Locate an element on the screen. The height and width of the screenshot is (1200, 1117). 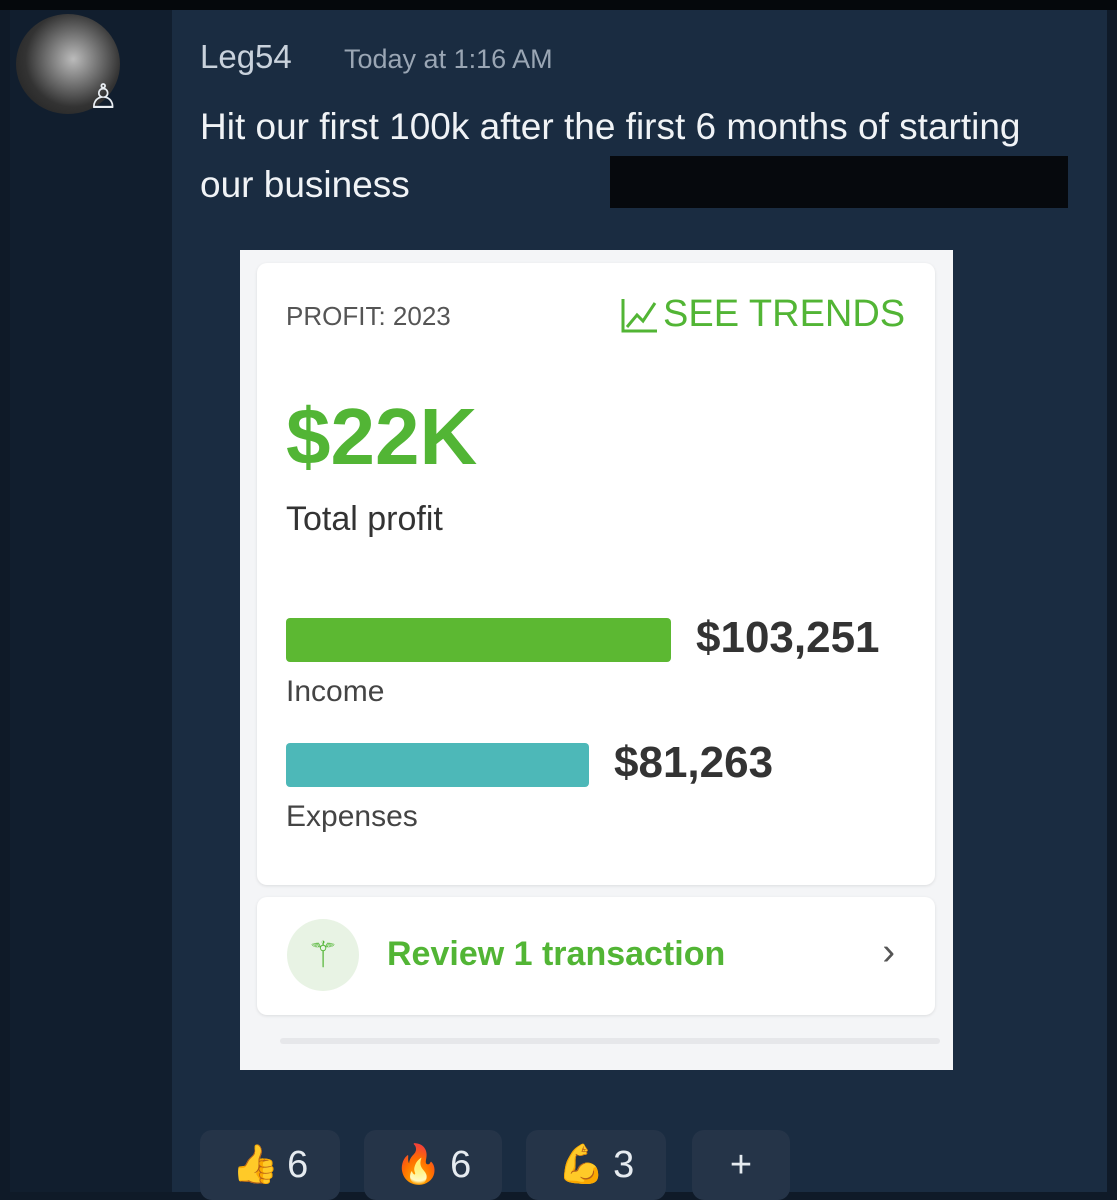
income-label: Income is located at coordinates (335, 691).